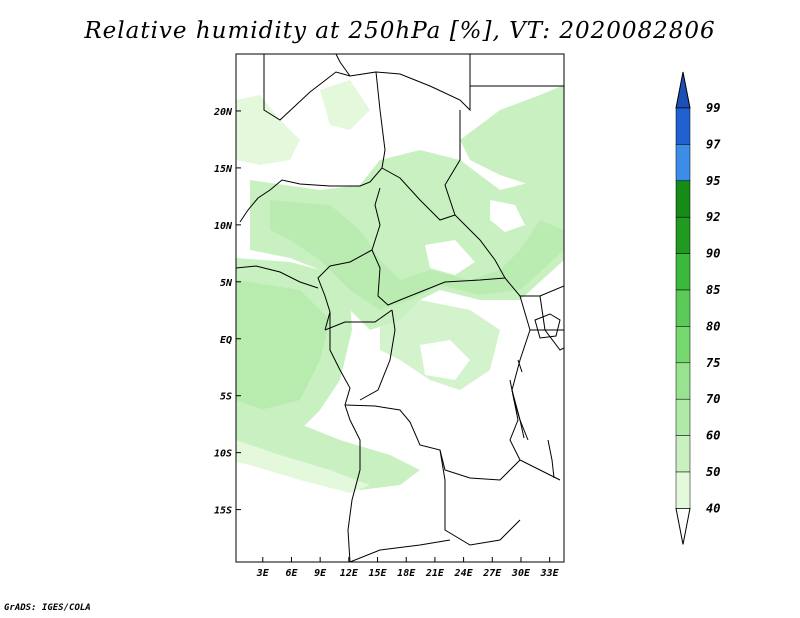 This screenshot has width=800, height=618. I want to click on x-tick-label: 30E, so click(521, 573).